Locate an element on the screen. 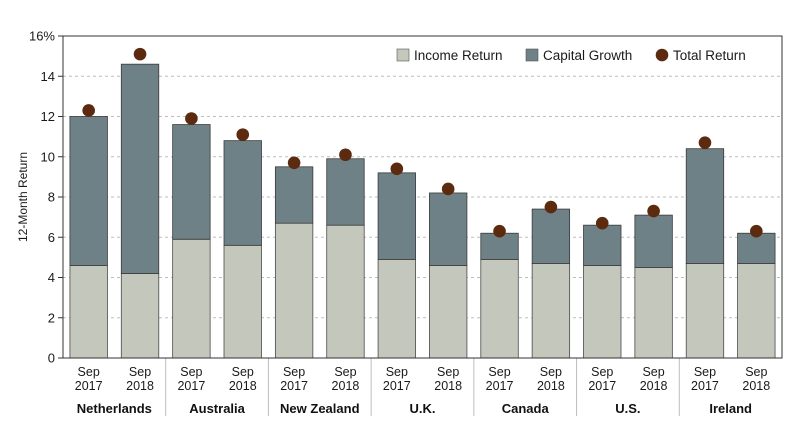 Image resolution: width=800 pixels, height=444 pixels. y-tick-label: 16% is located at coordinates (42, 36).